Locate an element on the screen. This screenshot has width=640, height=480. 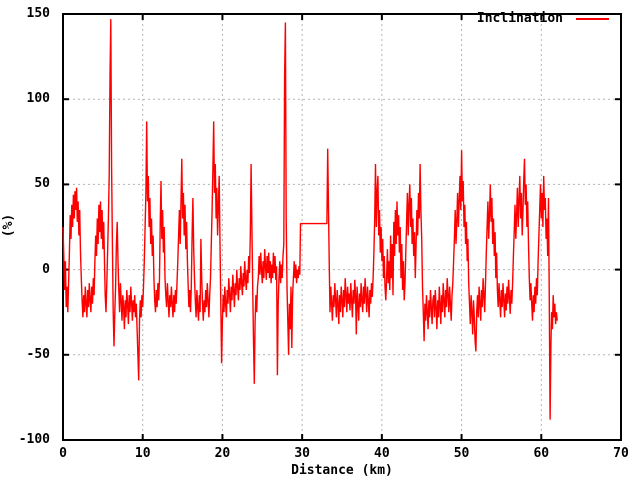
y-axis-label: (%) is located at coordinates (9, 225).